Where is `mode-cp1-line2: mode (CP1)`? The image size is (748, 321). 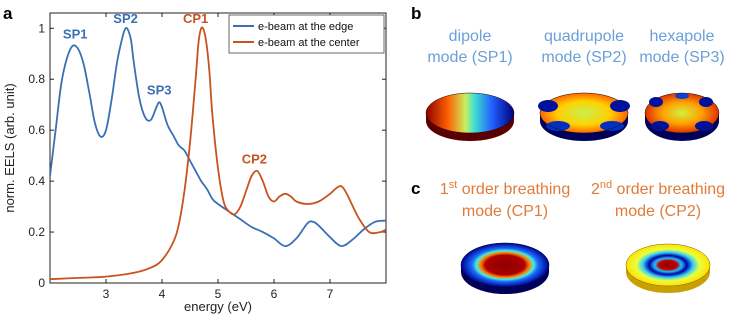
mode-cp1-line2: mode (CP1) is located at coordinates (505, 211).